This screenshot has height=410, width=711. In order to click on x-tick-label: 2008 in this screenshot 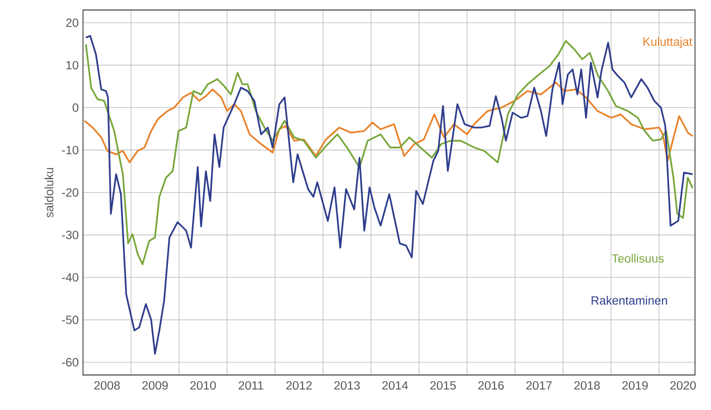, I will do `click(107, 385)`.